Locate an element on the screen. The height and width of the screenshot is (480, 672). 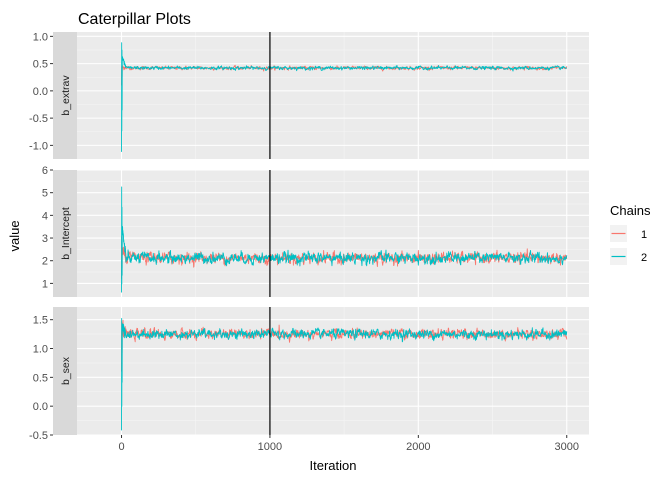
y-tick-label: 5 is located at coordinates (45, 194).